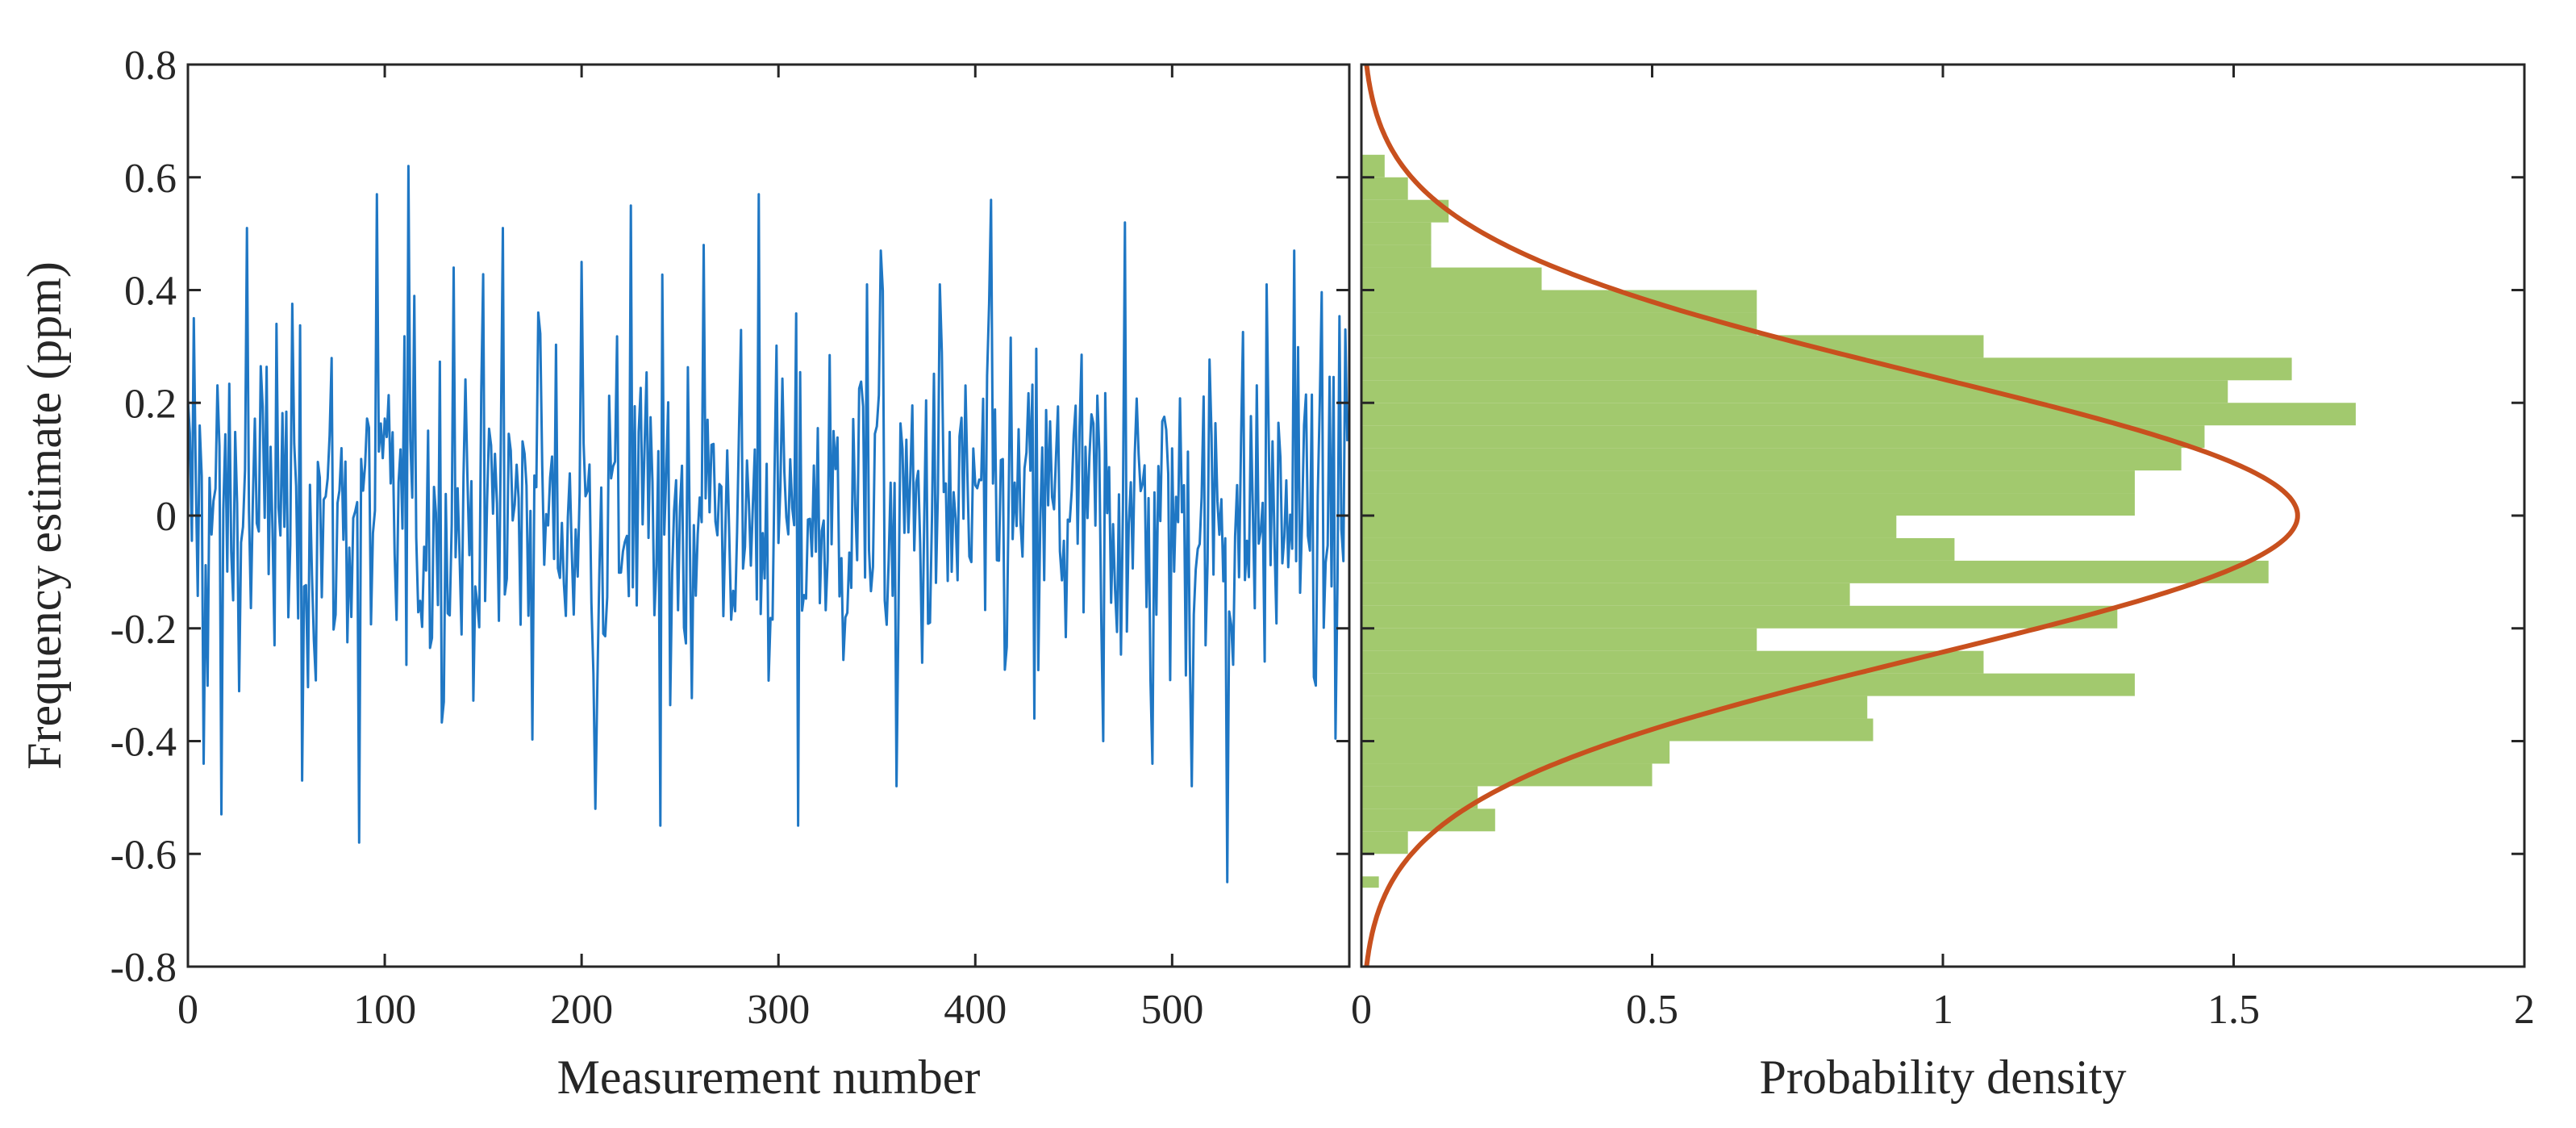  Describe the element at coordinates (143, 743) in the screenshot. I see `left-y-tick-label: -0.4` at that location.